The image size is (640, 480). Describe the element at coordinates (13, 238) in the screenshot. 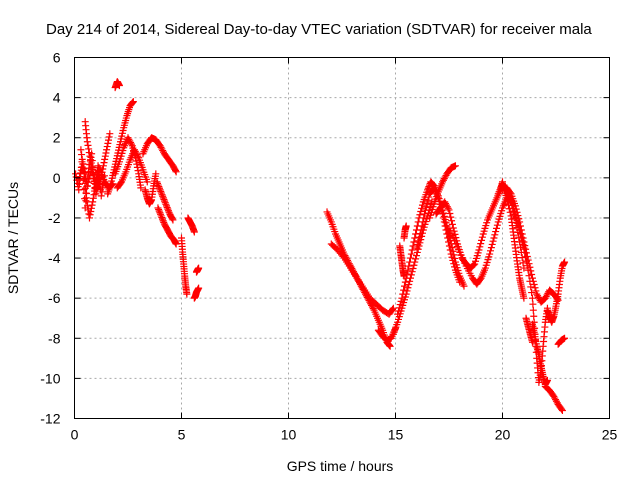

I see `y-axis-label: SDTVAR / TECUs` at that location.